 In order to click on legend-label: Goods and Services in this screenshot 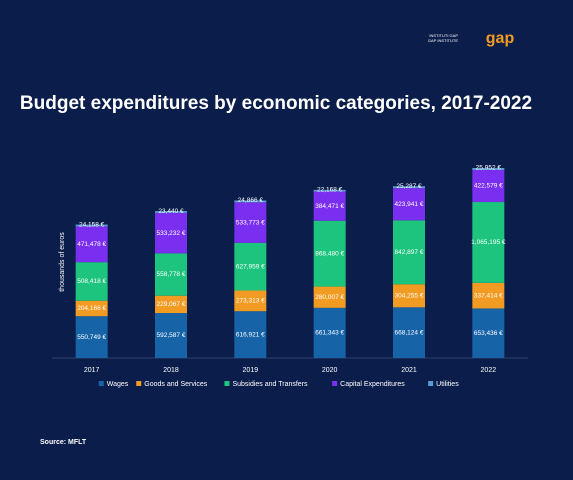, I will do `click(176, 384)`.